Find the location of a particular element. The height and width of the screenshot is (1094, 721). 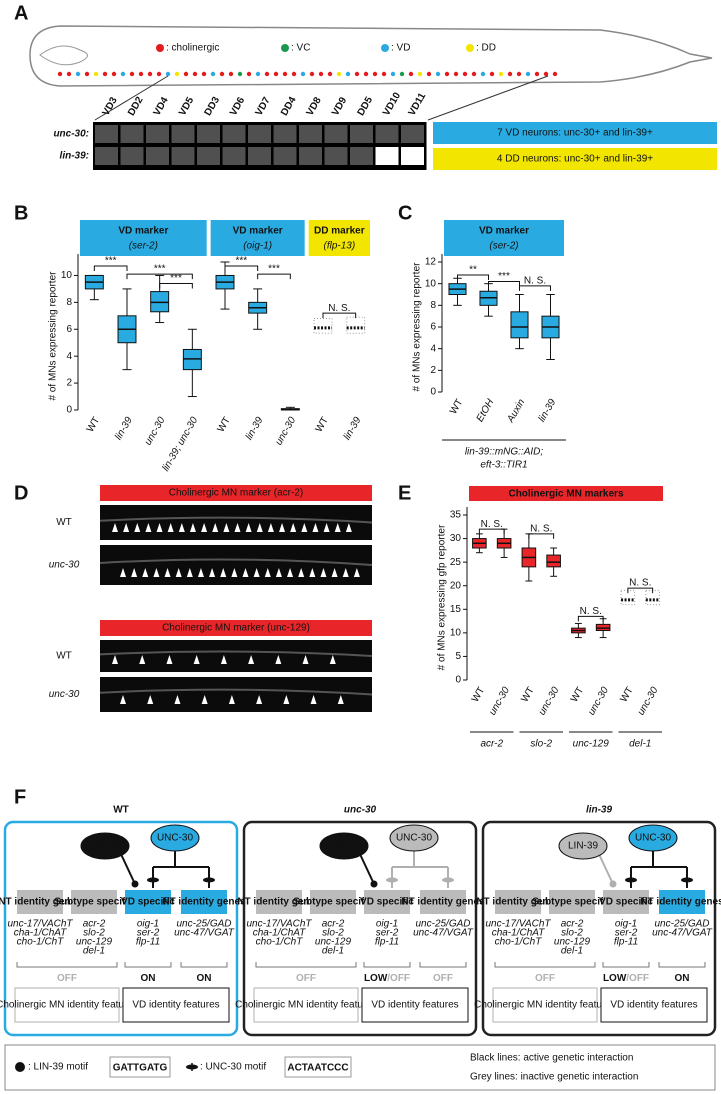

panel-label: C is located at coordinates (405, 213).